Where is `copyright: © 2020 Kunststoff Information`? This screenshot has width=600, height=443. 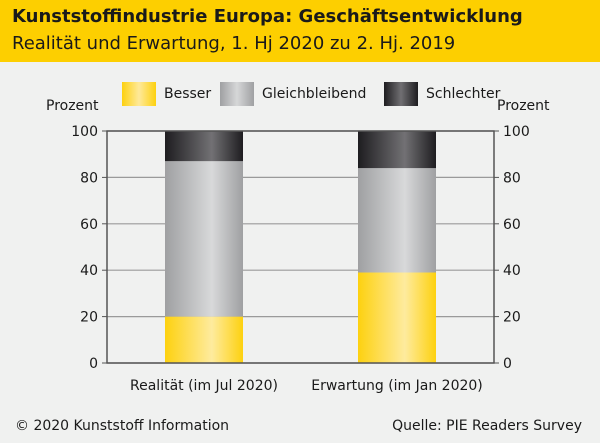 copyright: © 2020 Kunststoff Information is located at coordinates (122, 426).